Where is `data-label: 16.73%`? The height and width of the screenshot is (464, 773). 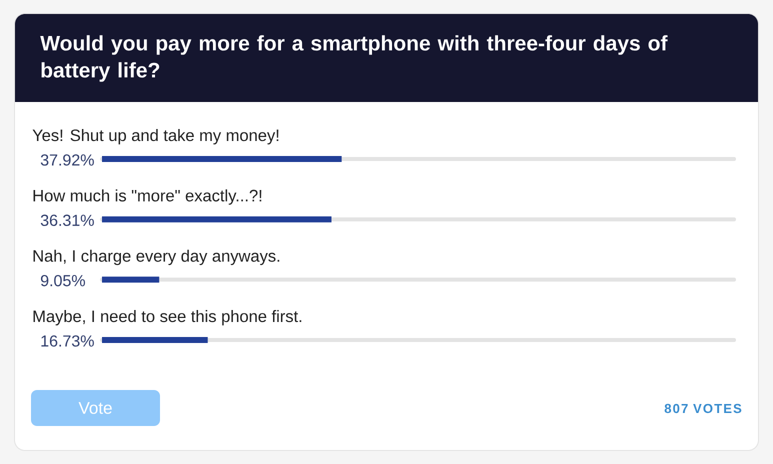 data-label: 16.73% is located at coordinates (67, 341).